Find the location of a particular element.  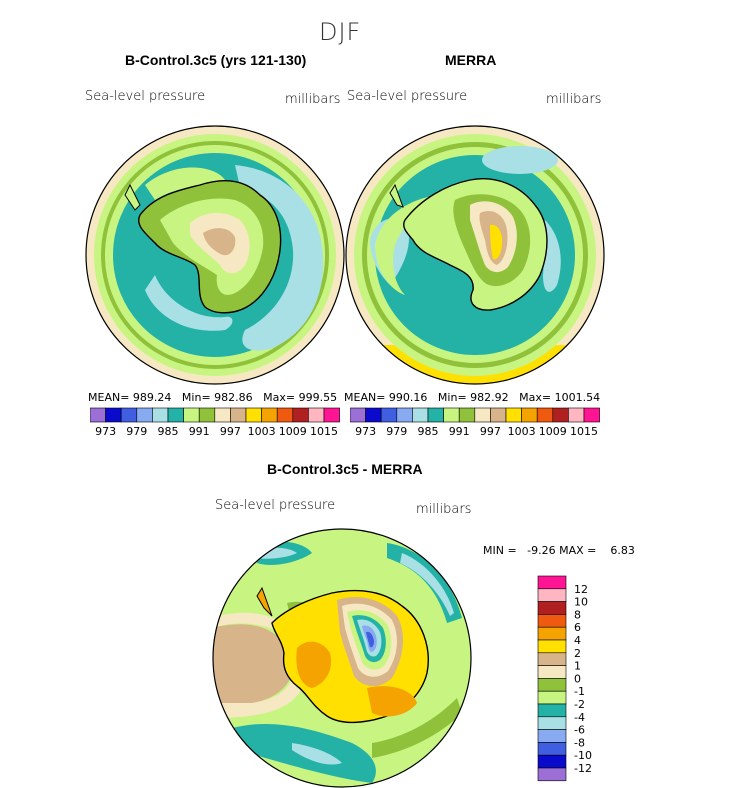

panel-3-colorbar-tick-label: 2 is located at coordinates (577, 653).